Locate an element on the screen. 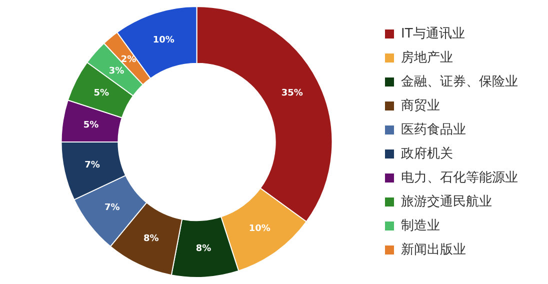 The height and width of the screenshot is (284, 548). legend-label: 房地产业 is located at coordinates (427, 57).